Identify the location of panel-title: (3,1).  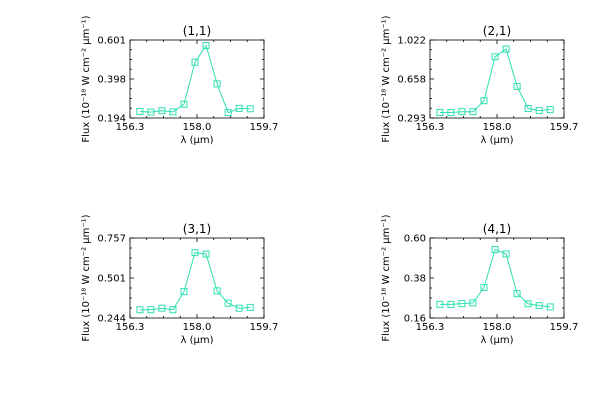
(197, 229).